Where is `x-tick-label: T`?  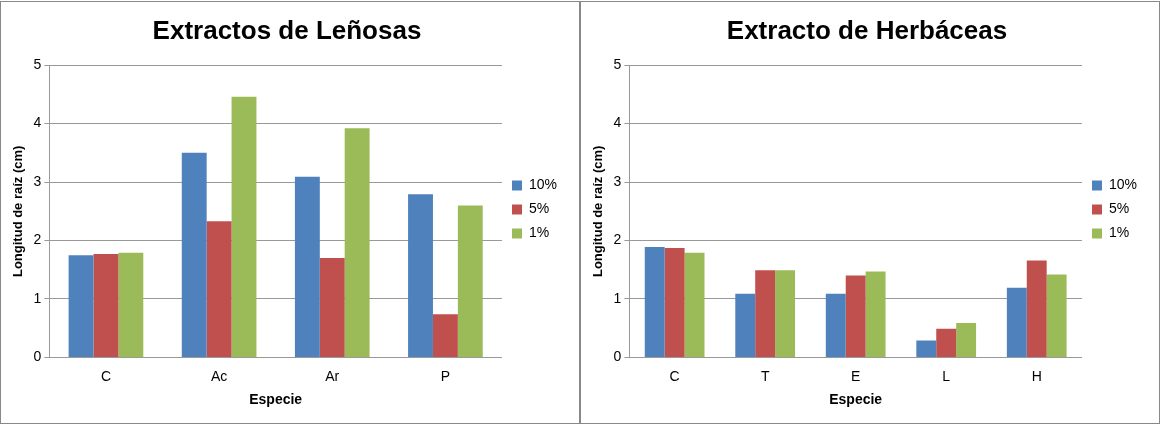 x-tick-label: T is located at coordinates (765, 375).